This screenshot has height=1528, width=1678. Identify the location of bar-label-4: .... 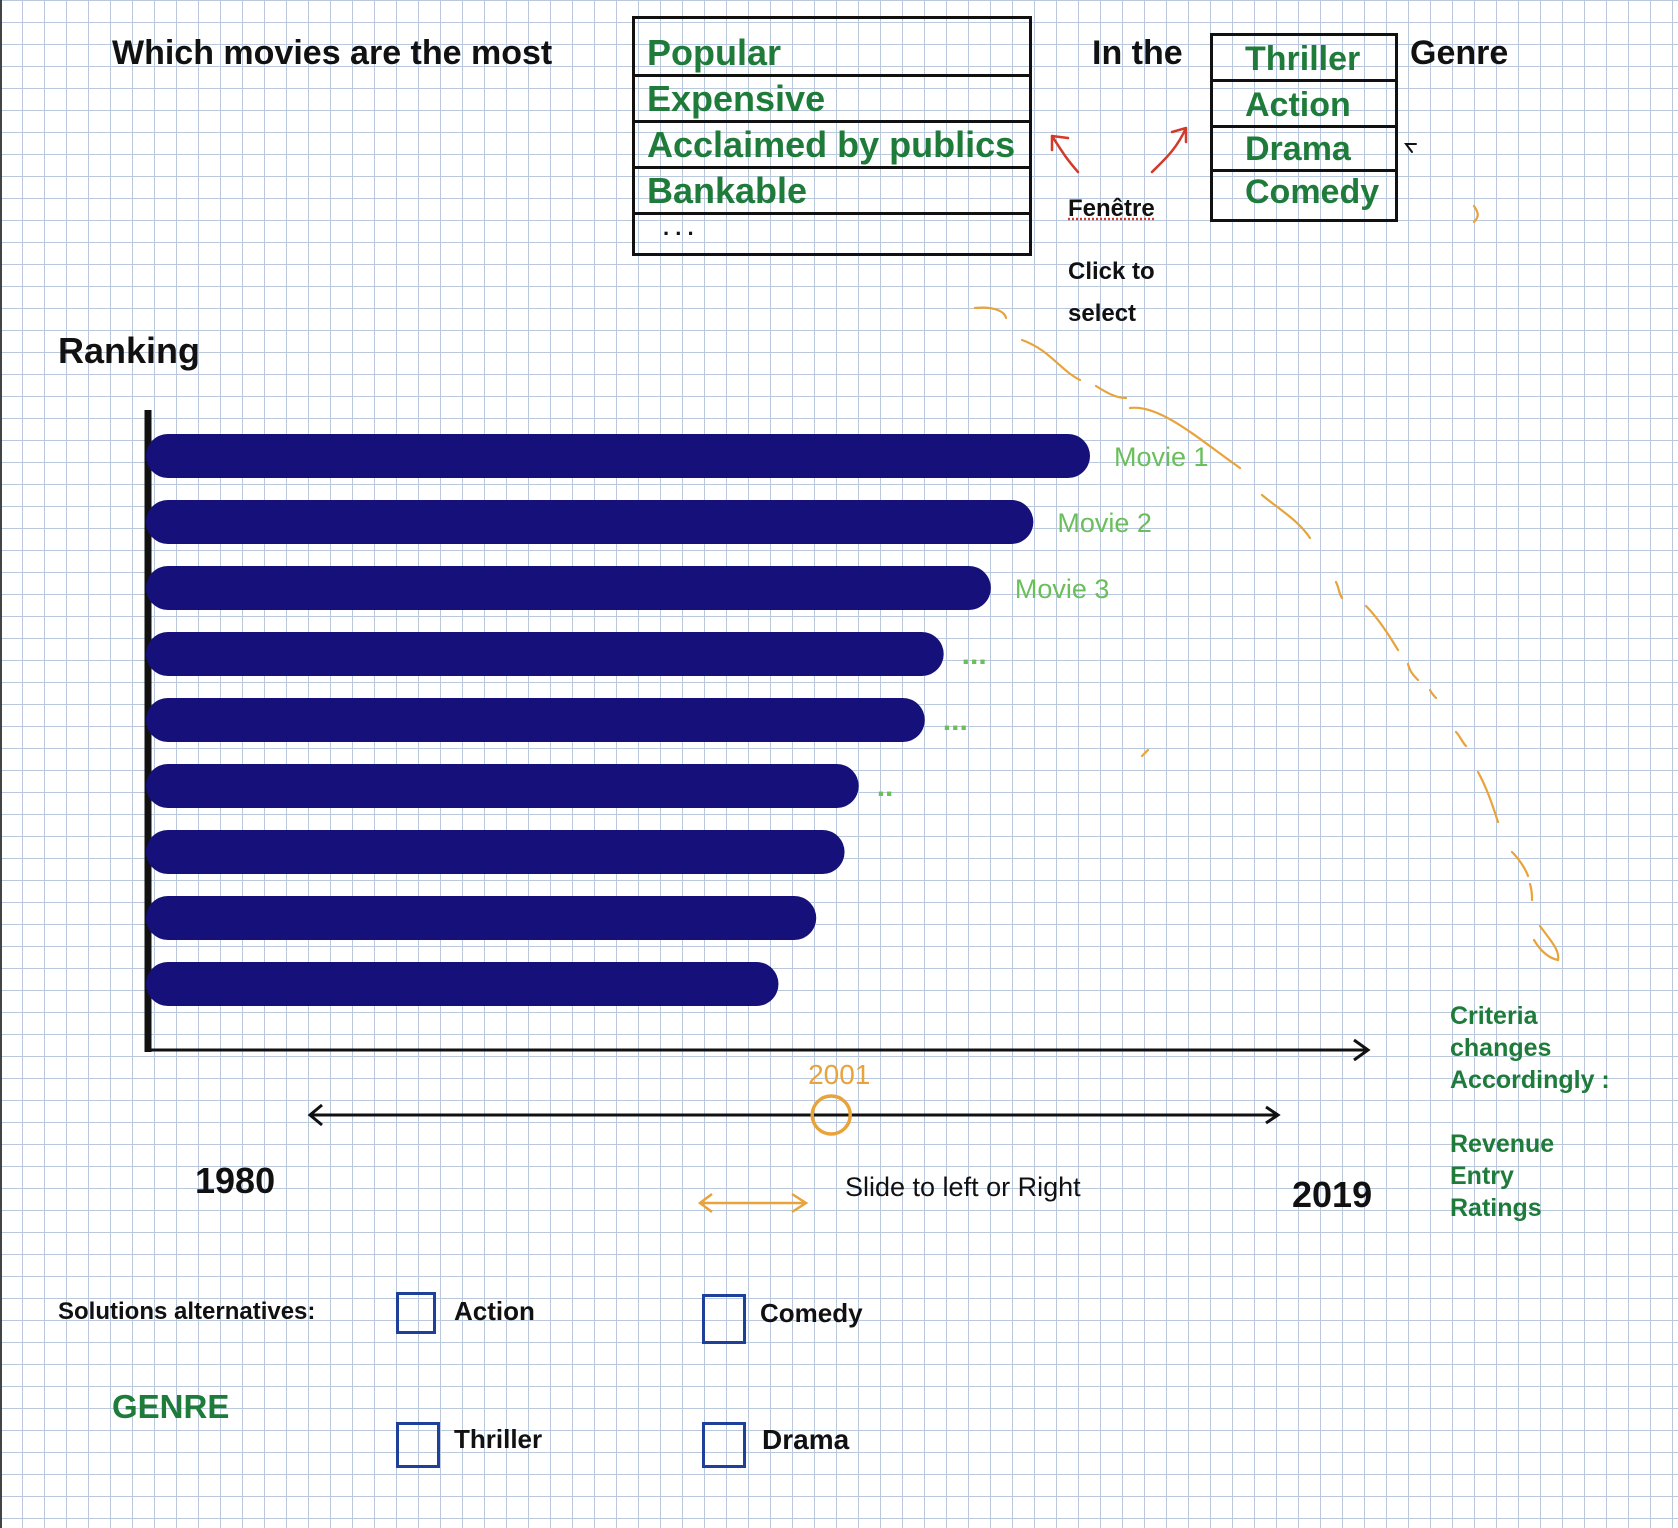
(974, 654).